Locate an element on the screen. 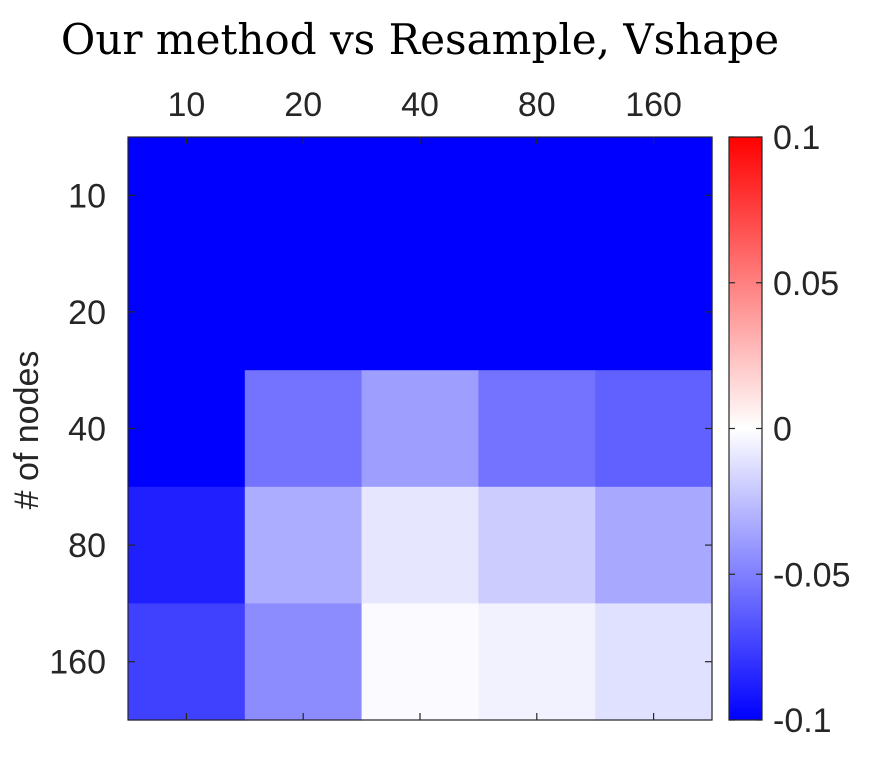  x-tick-label: 20 is located at coordinates (303, 105).